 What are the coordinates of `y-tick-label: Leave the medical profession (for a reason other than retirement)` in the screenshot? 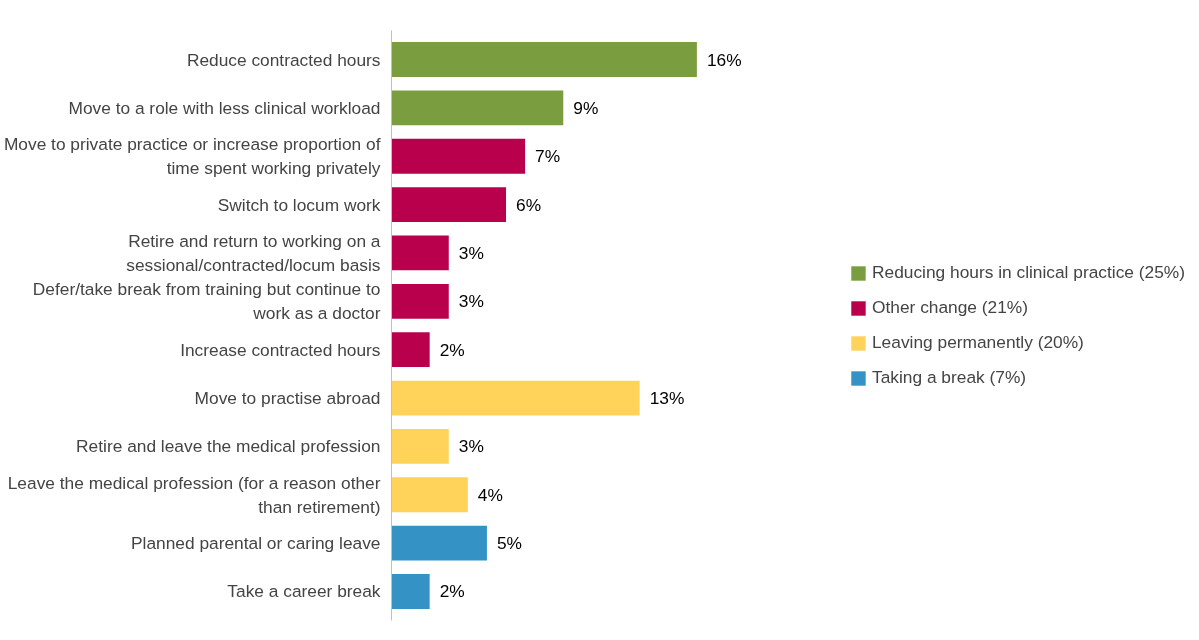 It's located at (194, 494).